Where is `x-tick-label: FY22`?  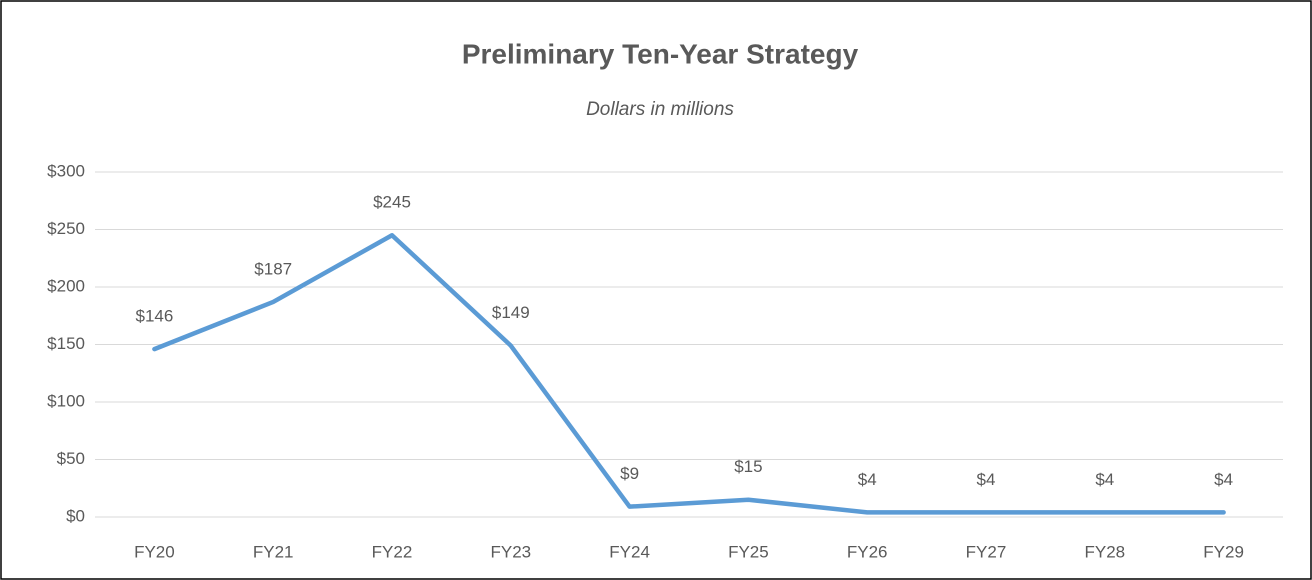 x-tick-label: FY22 is located at coordinates (392, 551).